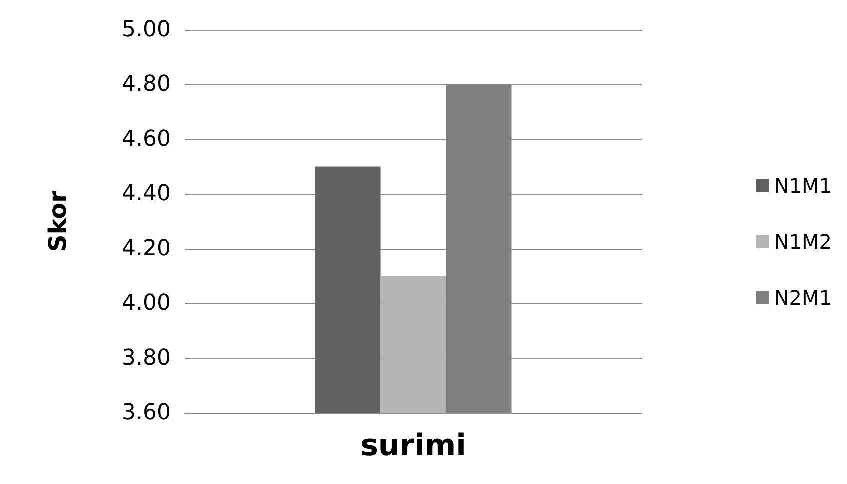  What do you see at coordinates (146, 139) in the screenshot?
I see `y-tick-label: 4.60` at bounding box center [146, 139].